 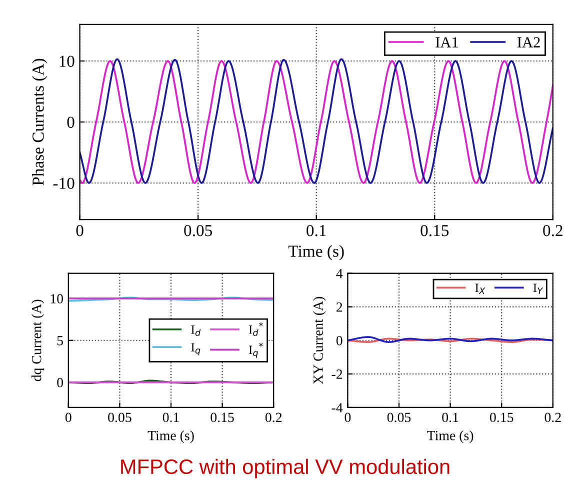 What do you see at coordinates (339, 273) in the screenshot?
I see `y-tick-label: 4` at bounding box center [339, 273].